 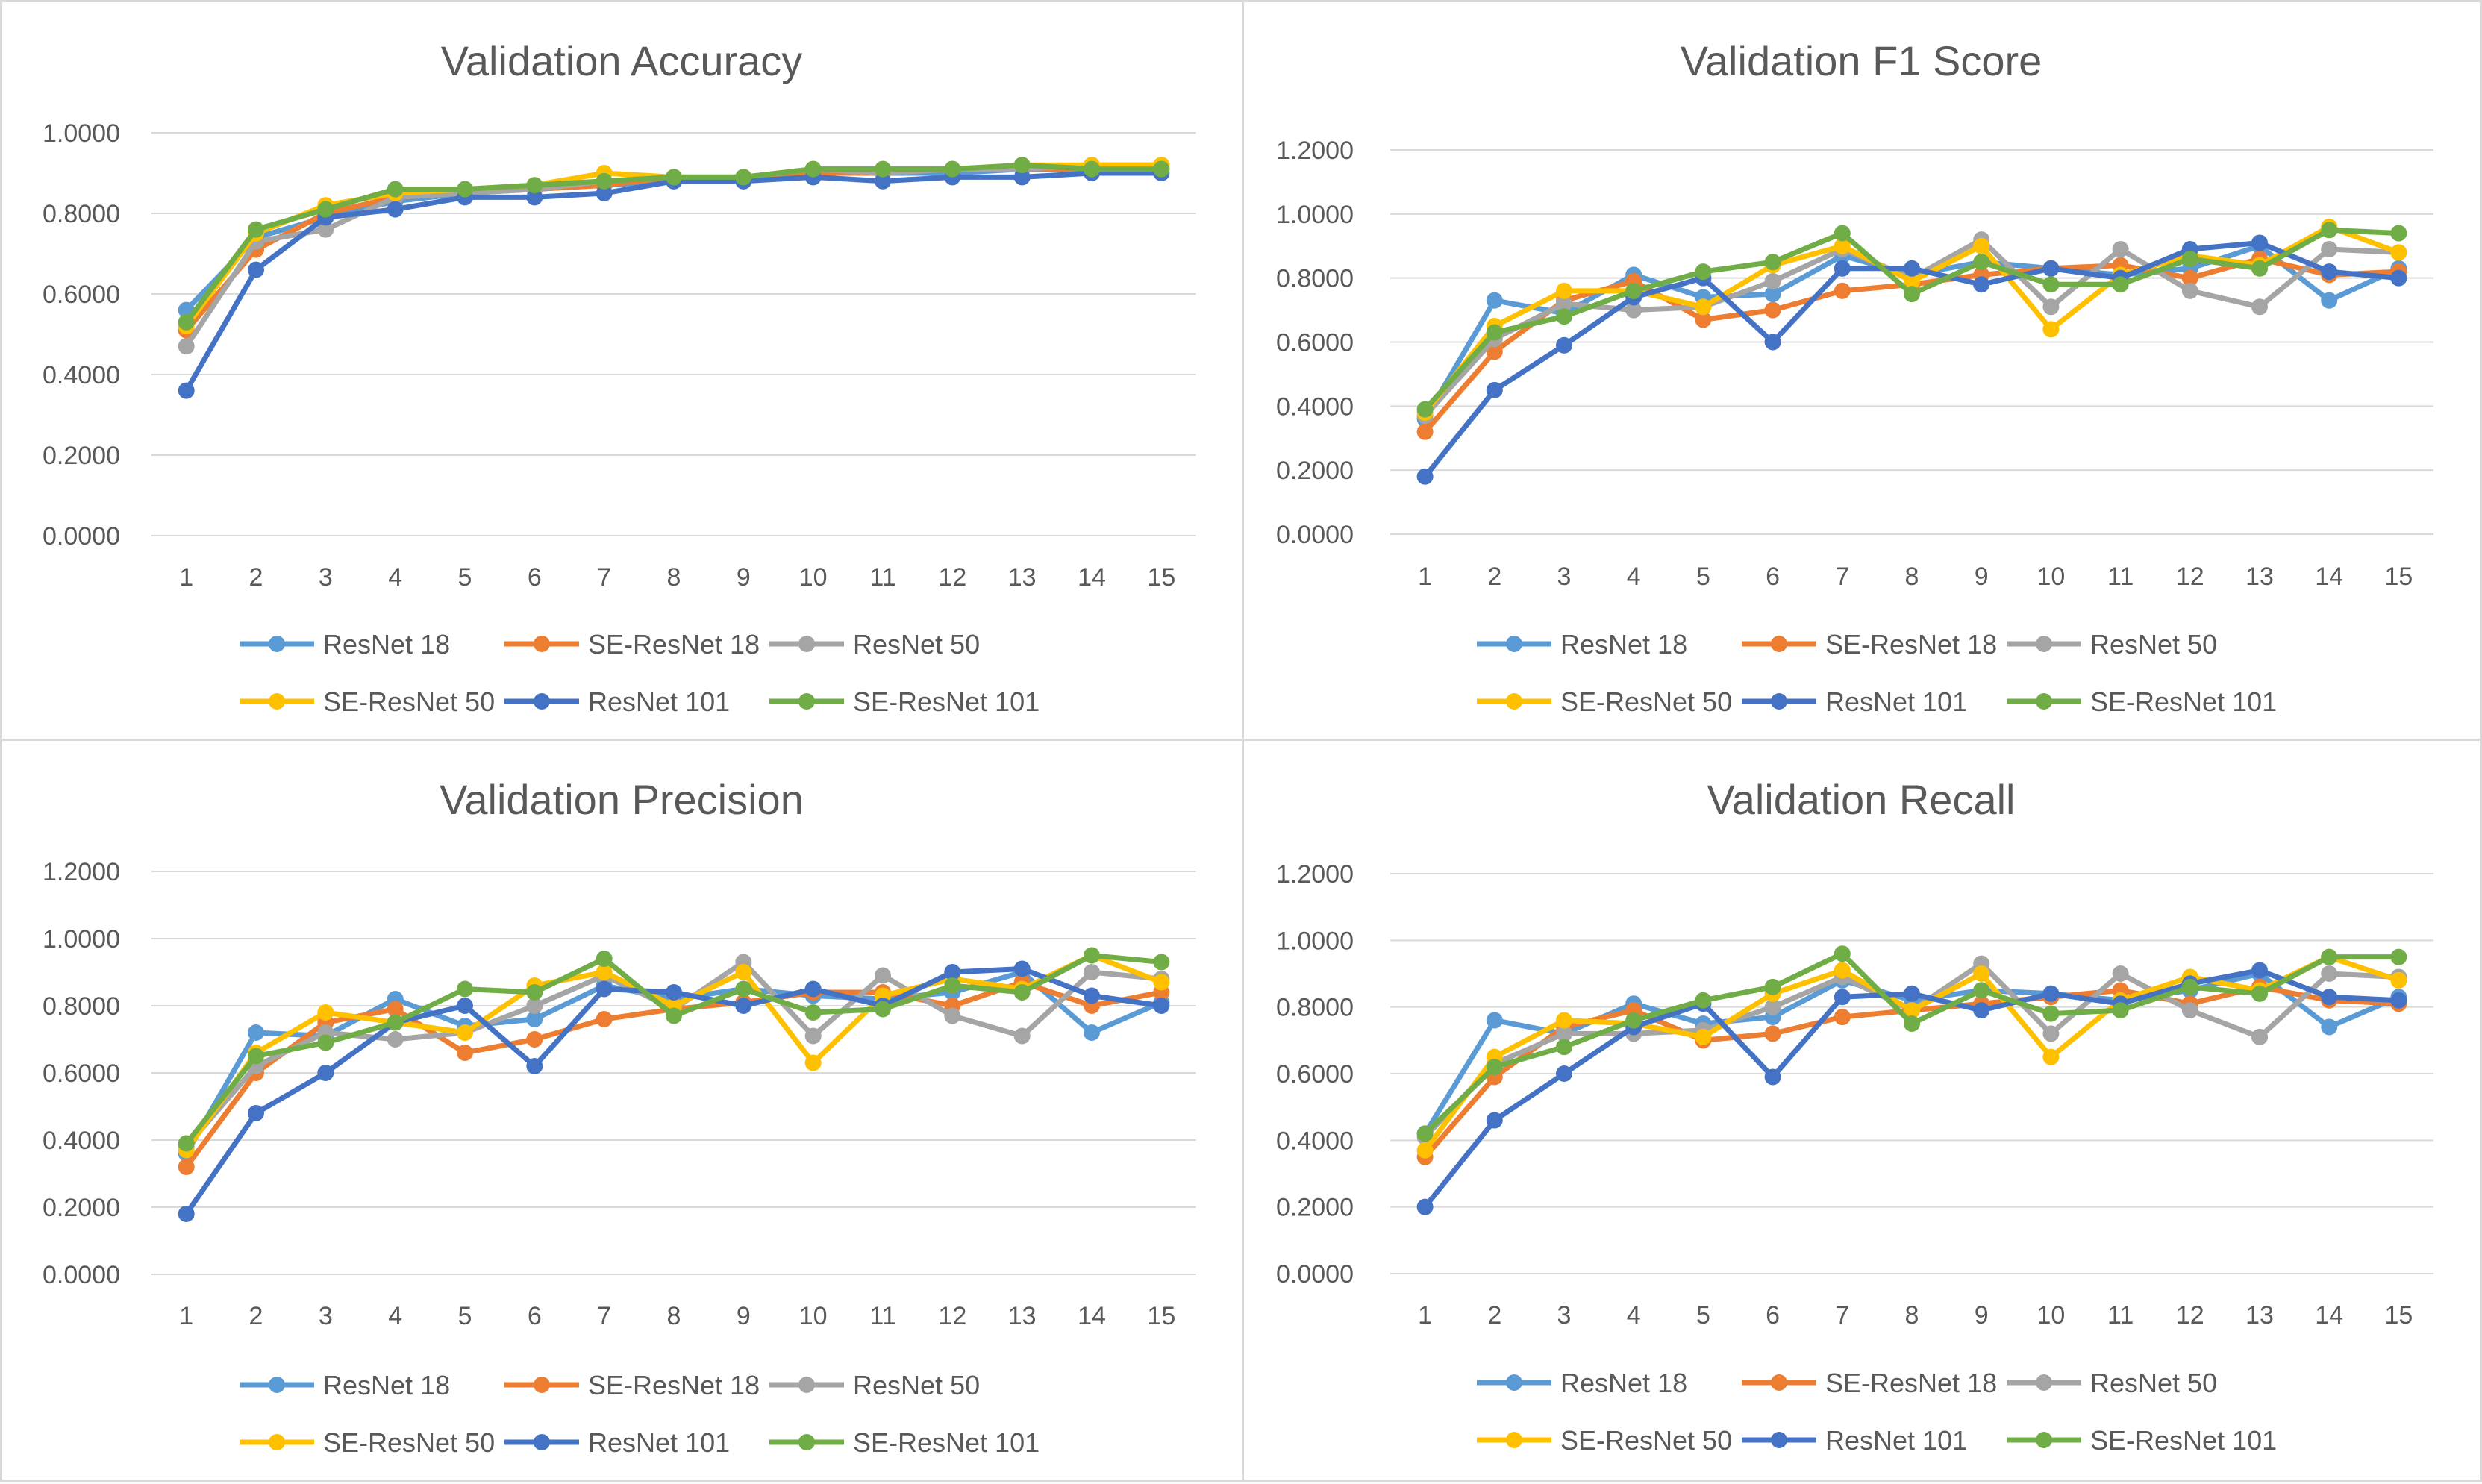 What do you see at coordinates (904, 701) in the screenshot?
I see `legend-item-se-resnet-101: SE-ResNet 101` at bounding box center [904, 701].